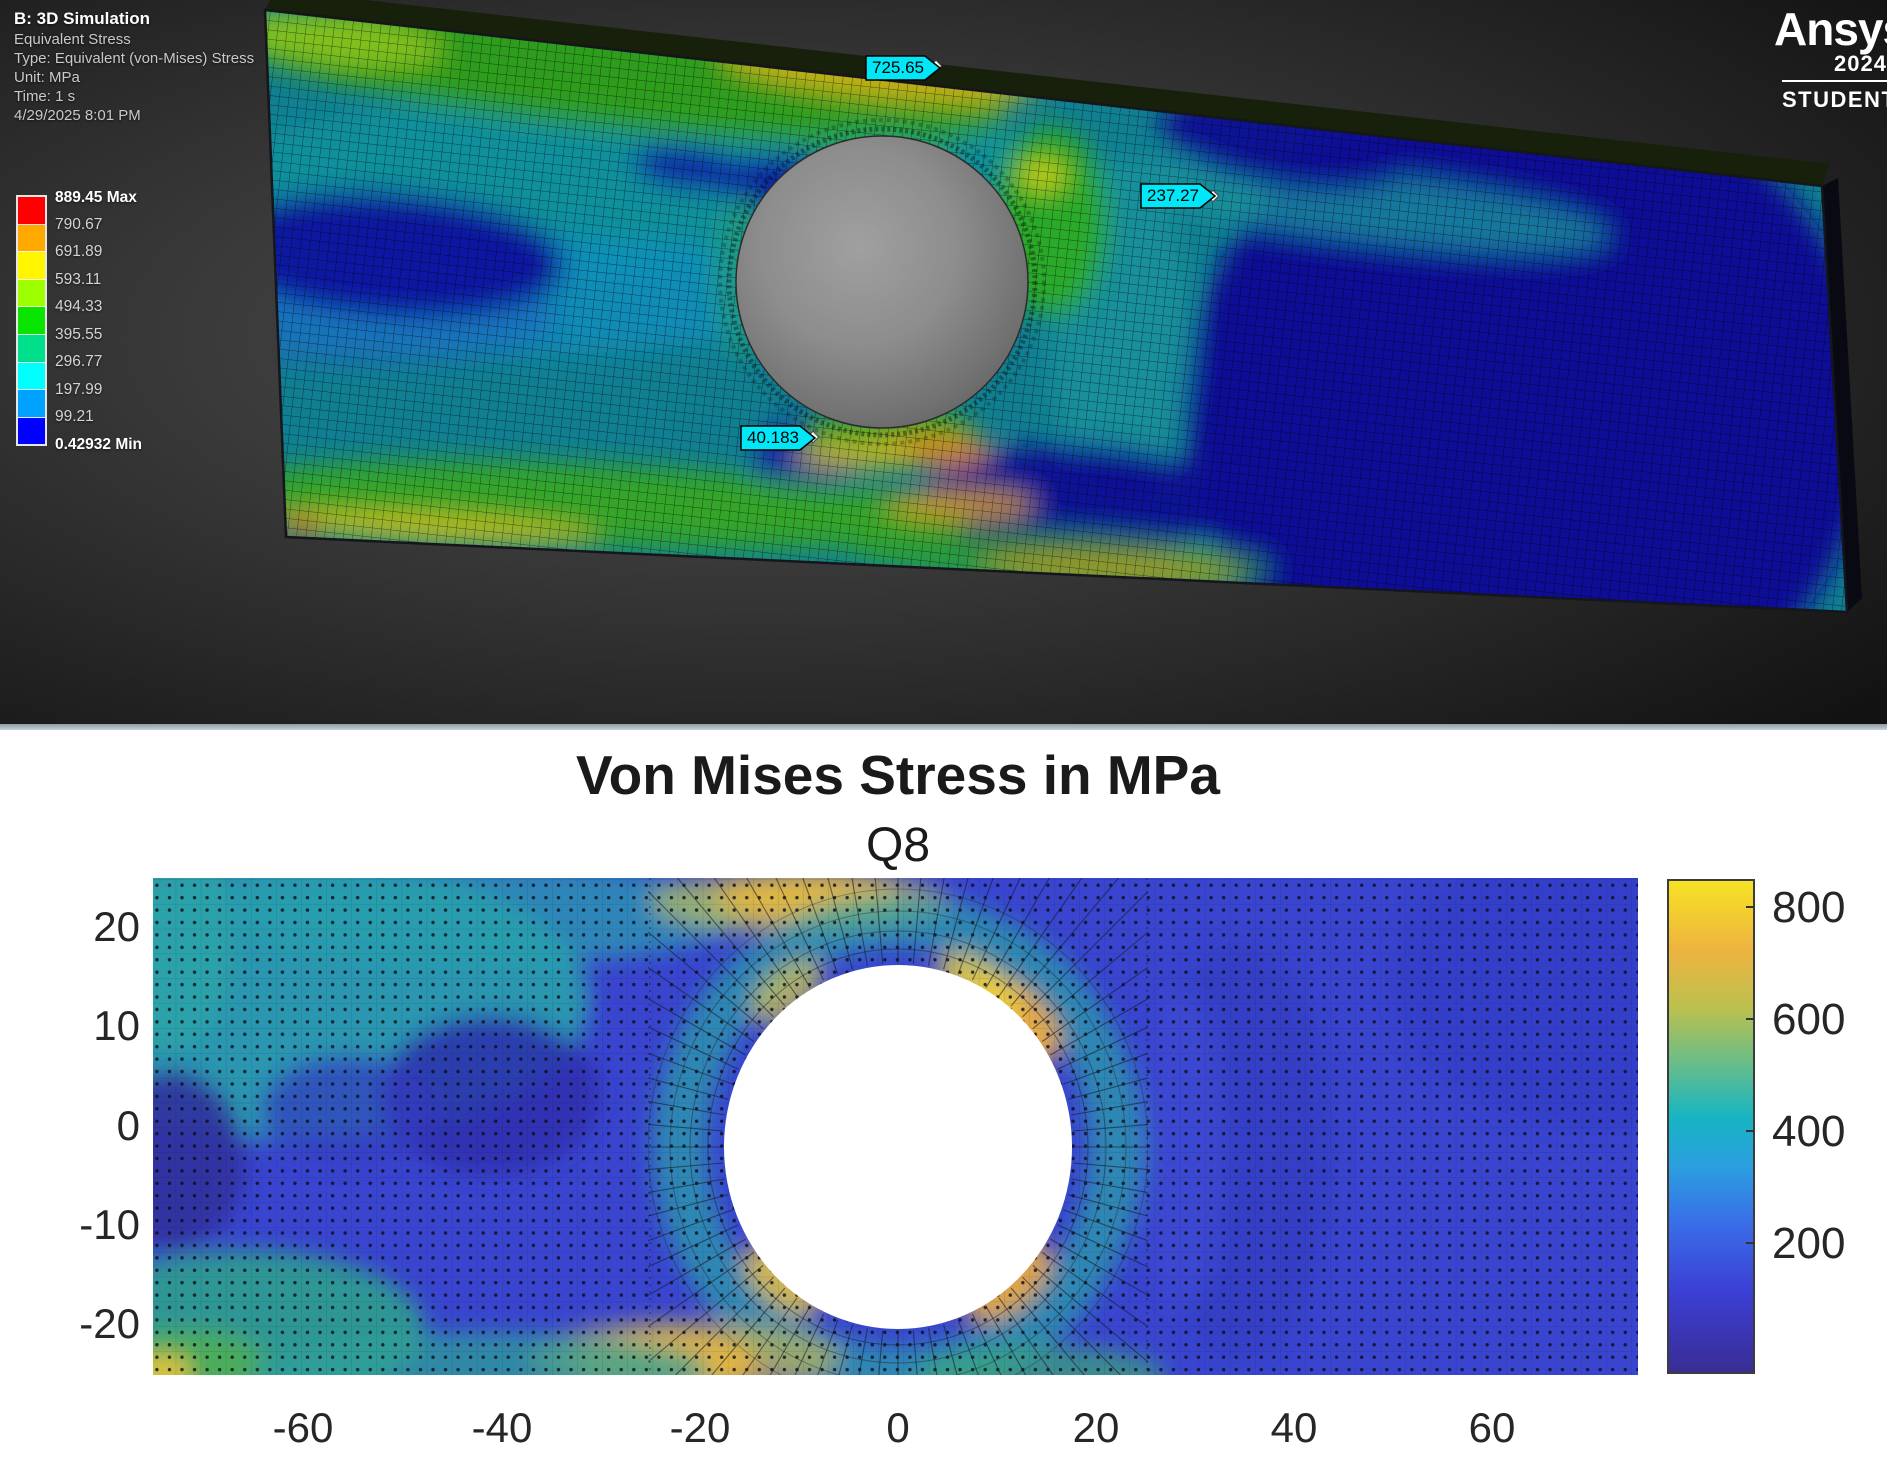 The width and height of the screenshot is (1887, 1473). What do you see at coordinates (1808, 1019) in the screenshot?
I see `colorbar-tick-600: 600` at bounding box center [1808, 1019].